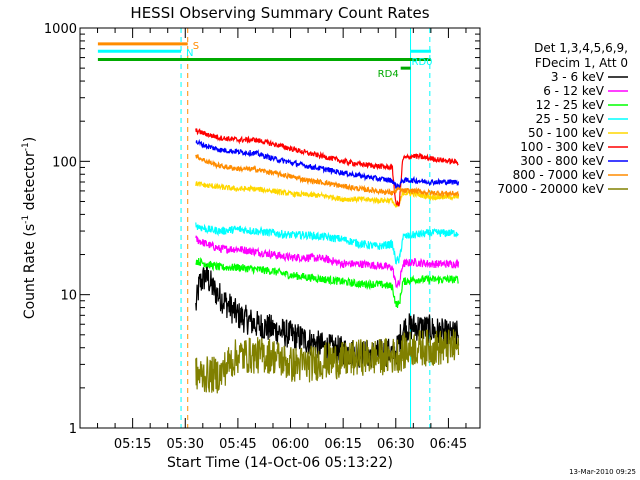  I want to click on x-tick-label-0: 05:15, so click(132, 444).